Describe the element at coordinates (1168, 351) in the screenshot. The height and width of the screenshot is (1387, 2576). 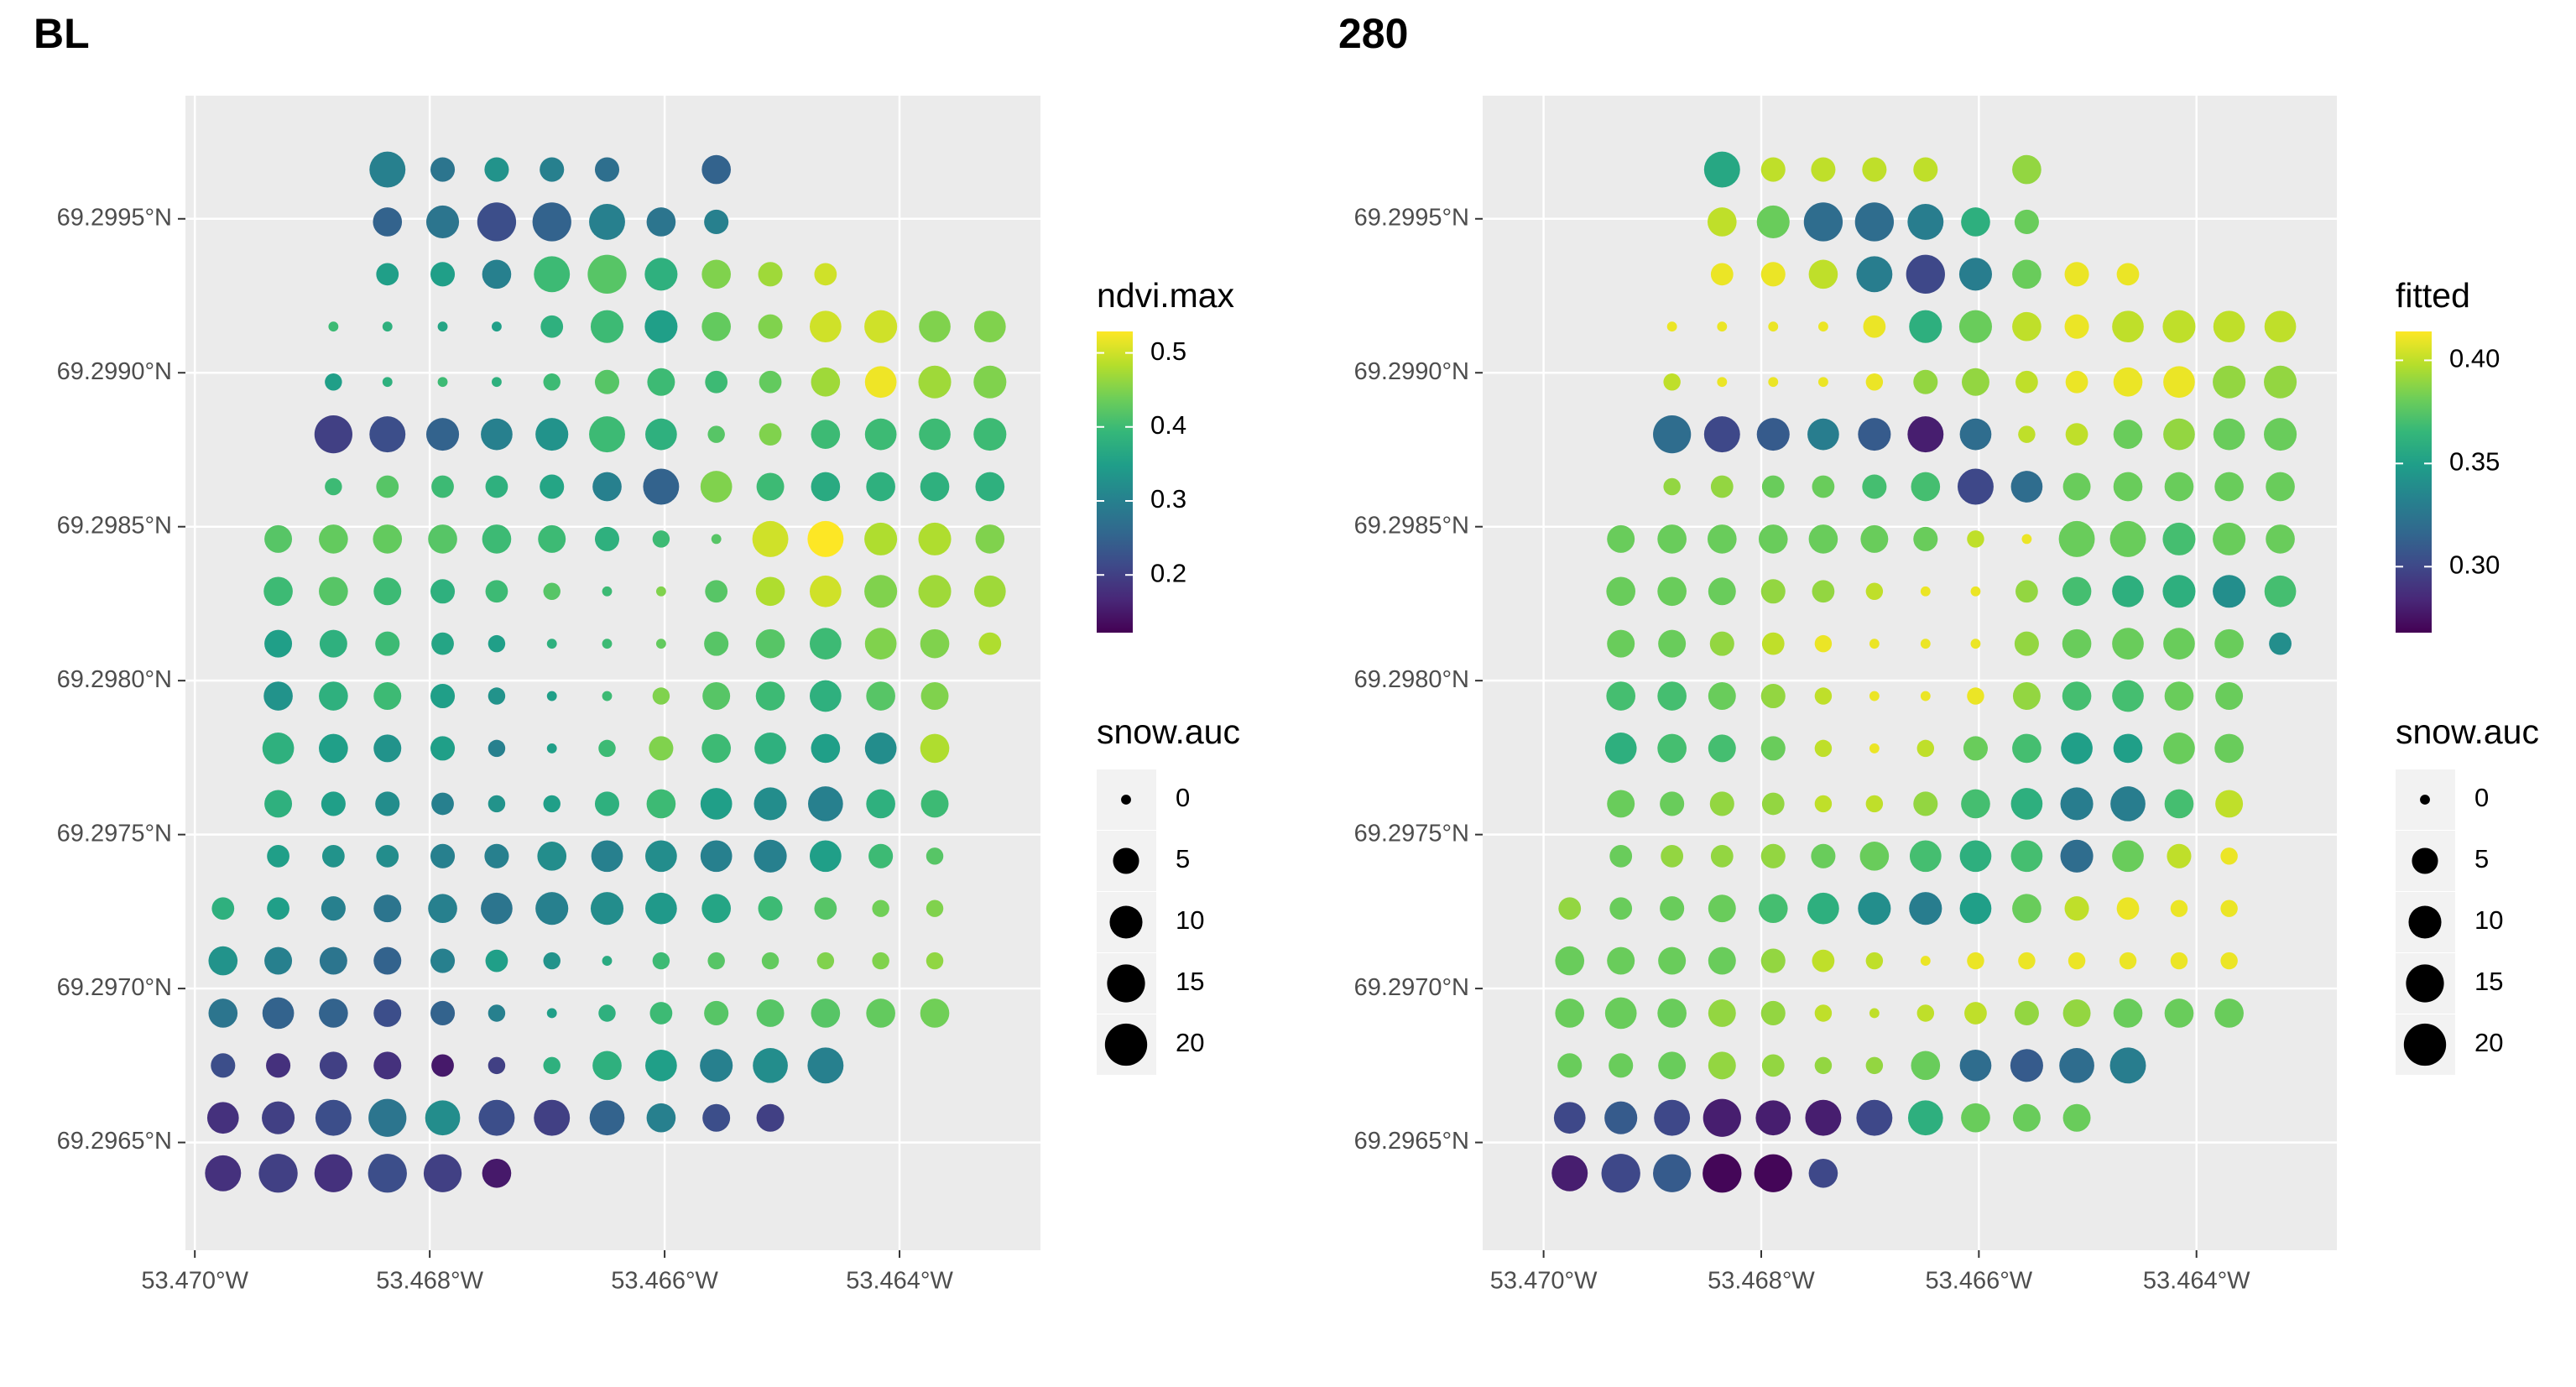
I see `colorbar-label: 0.5` at that location.